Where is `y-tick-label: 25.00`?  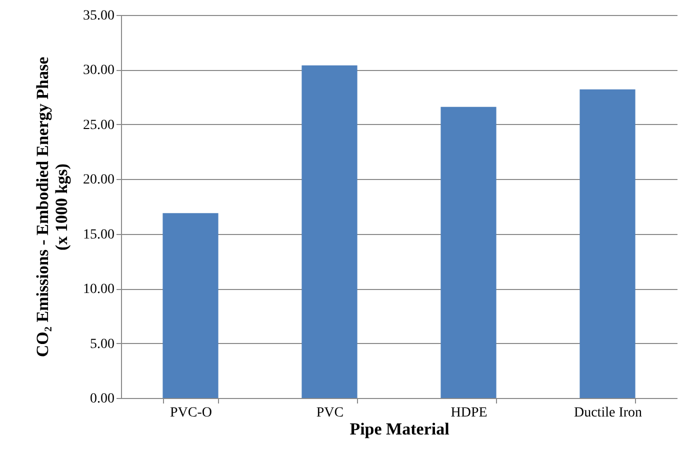 y-tick-label: 25.00 is located at coordinates (98, 125).